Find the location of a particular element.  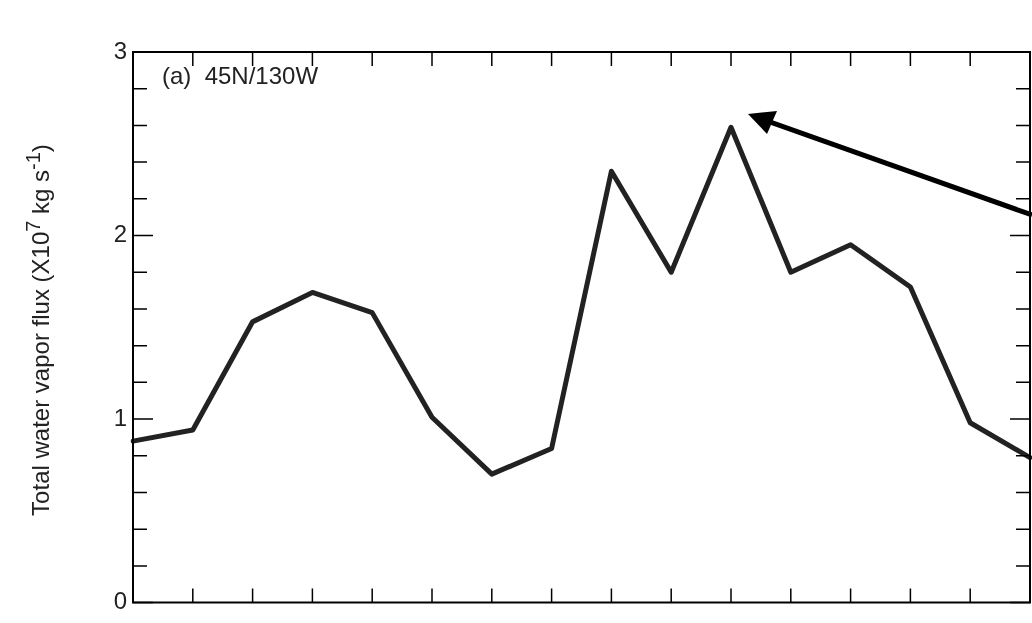

y-tick-label: 1 is located at coordinates (120, 417).